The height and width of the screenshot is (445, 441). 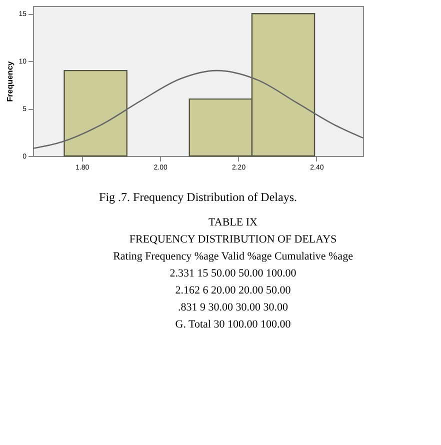 What do you see at coordinates (233, 222) in the screenshot?
I see `text: TABLE IX` at bounding box center [233, 222].